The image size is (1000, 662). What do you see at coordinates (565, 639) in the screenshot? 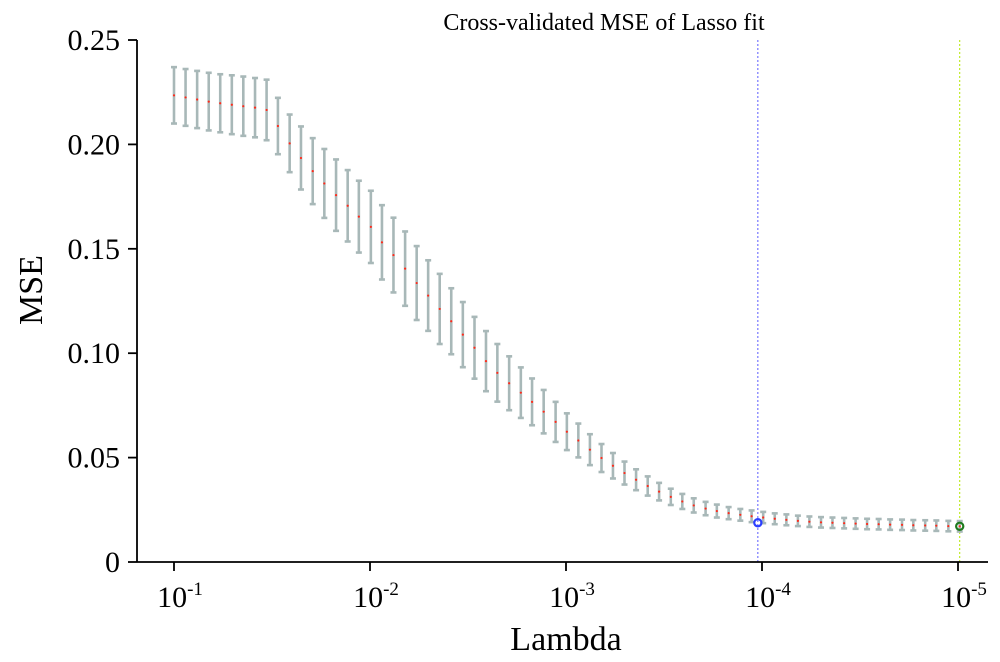
I see `x-axis-label: Lambda` at bounding box center [565, 639].